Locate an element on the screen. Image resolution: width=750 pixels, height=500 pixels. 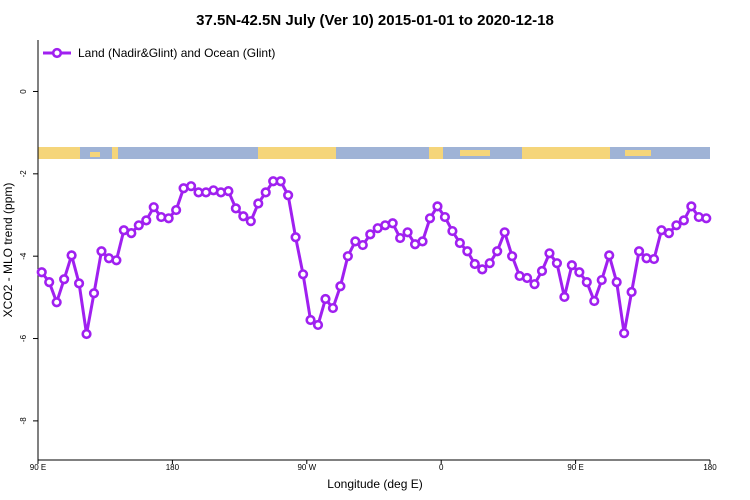
y-tick-label: 0 is located at coordinates (23, 91).